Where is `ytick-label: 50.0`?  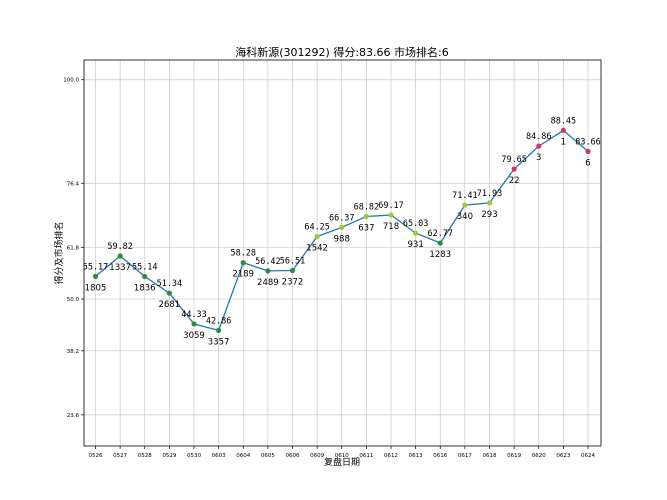 ytick-label: 50.0 is located at coordinates (73, 300).